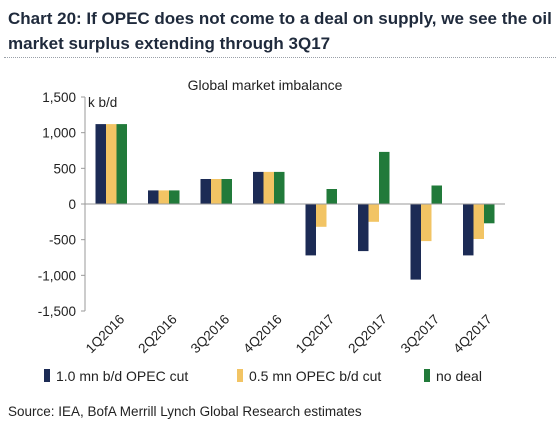 The height and width of the screenshot is (429, 558). I want to click on y-tick-label: 500, so click(64, 168).